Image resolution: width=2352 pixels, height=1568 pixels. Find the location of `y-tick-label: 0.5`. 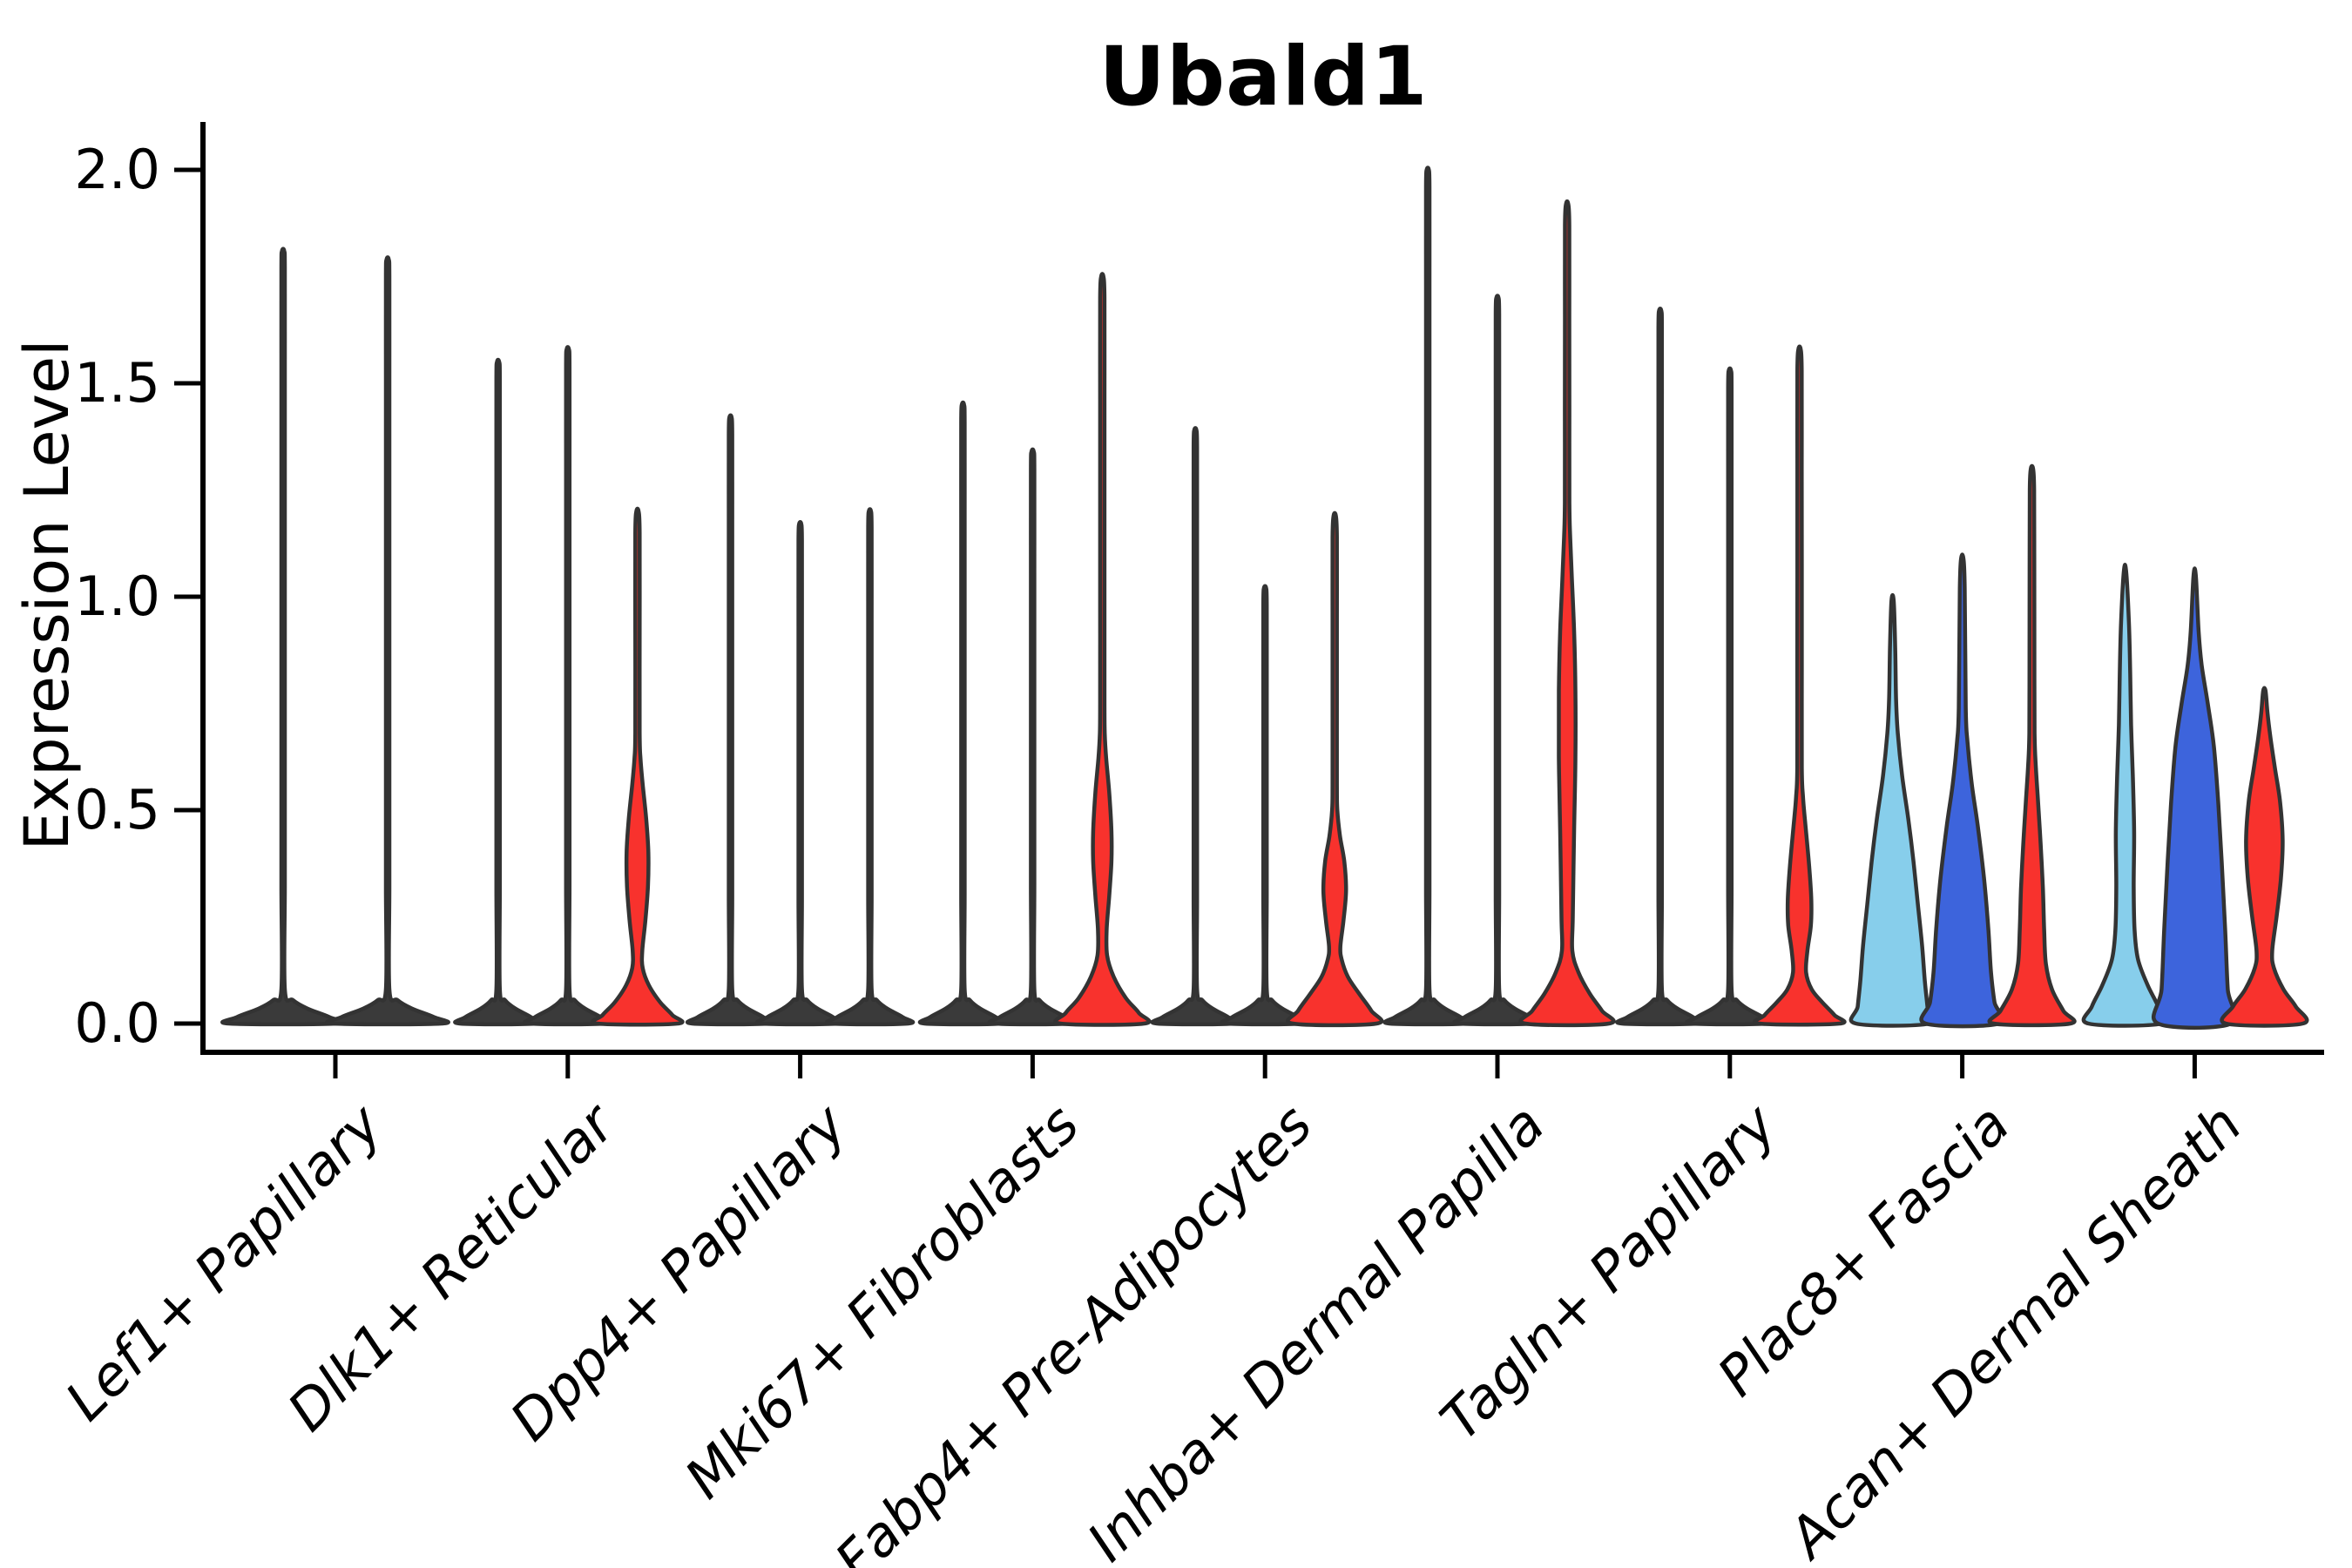

y-tick-label: 0.5 is located at coordinates (117, 810).